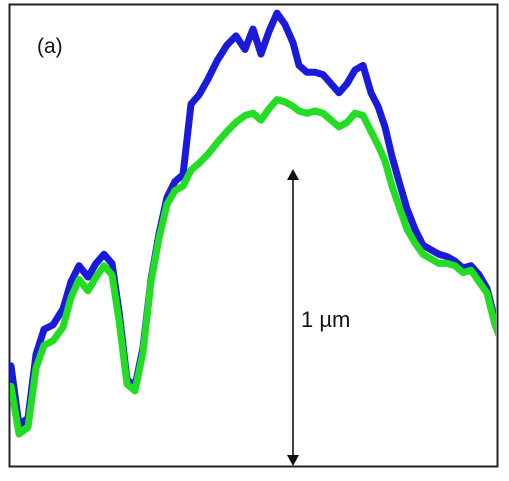 This screenshot has height=481, width=509. I want to click on panel-label: (a), so click(50, 46).